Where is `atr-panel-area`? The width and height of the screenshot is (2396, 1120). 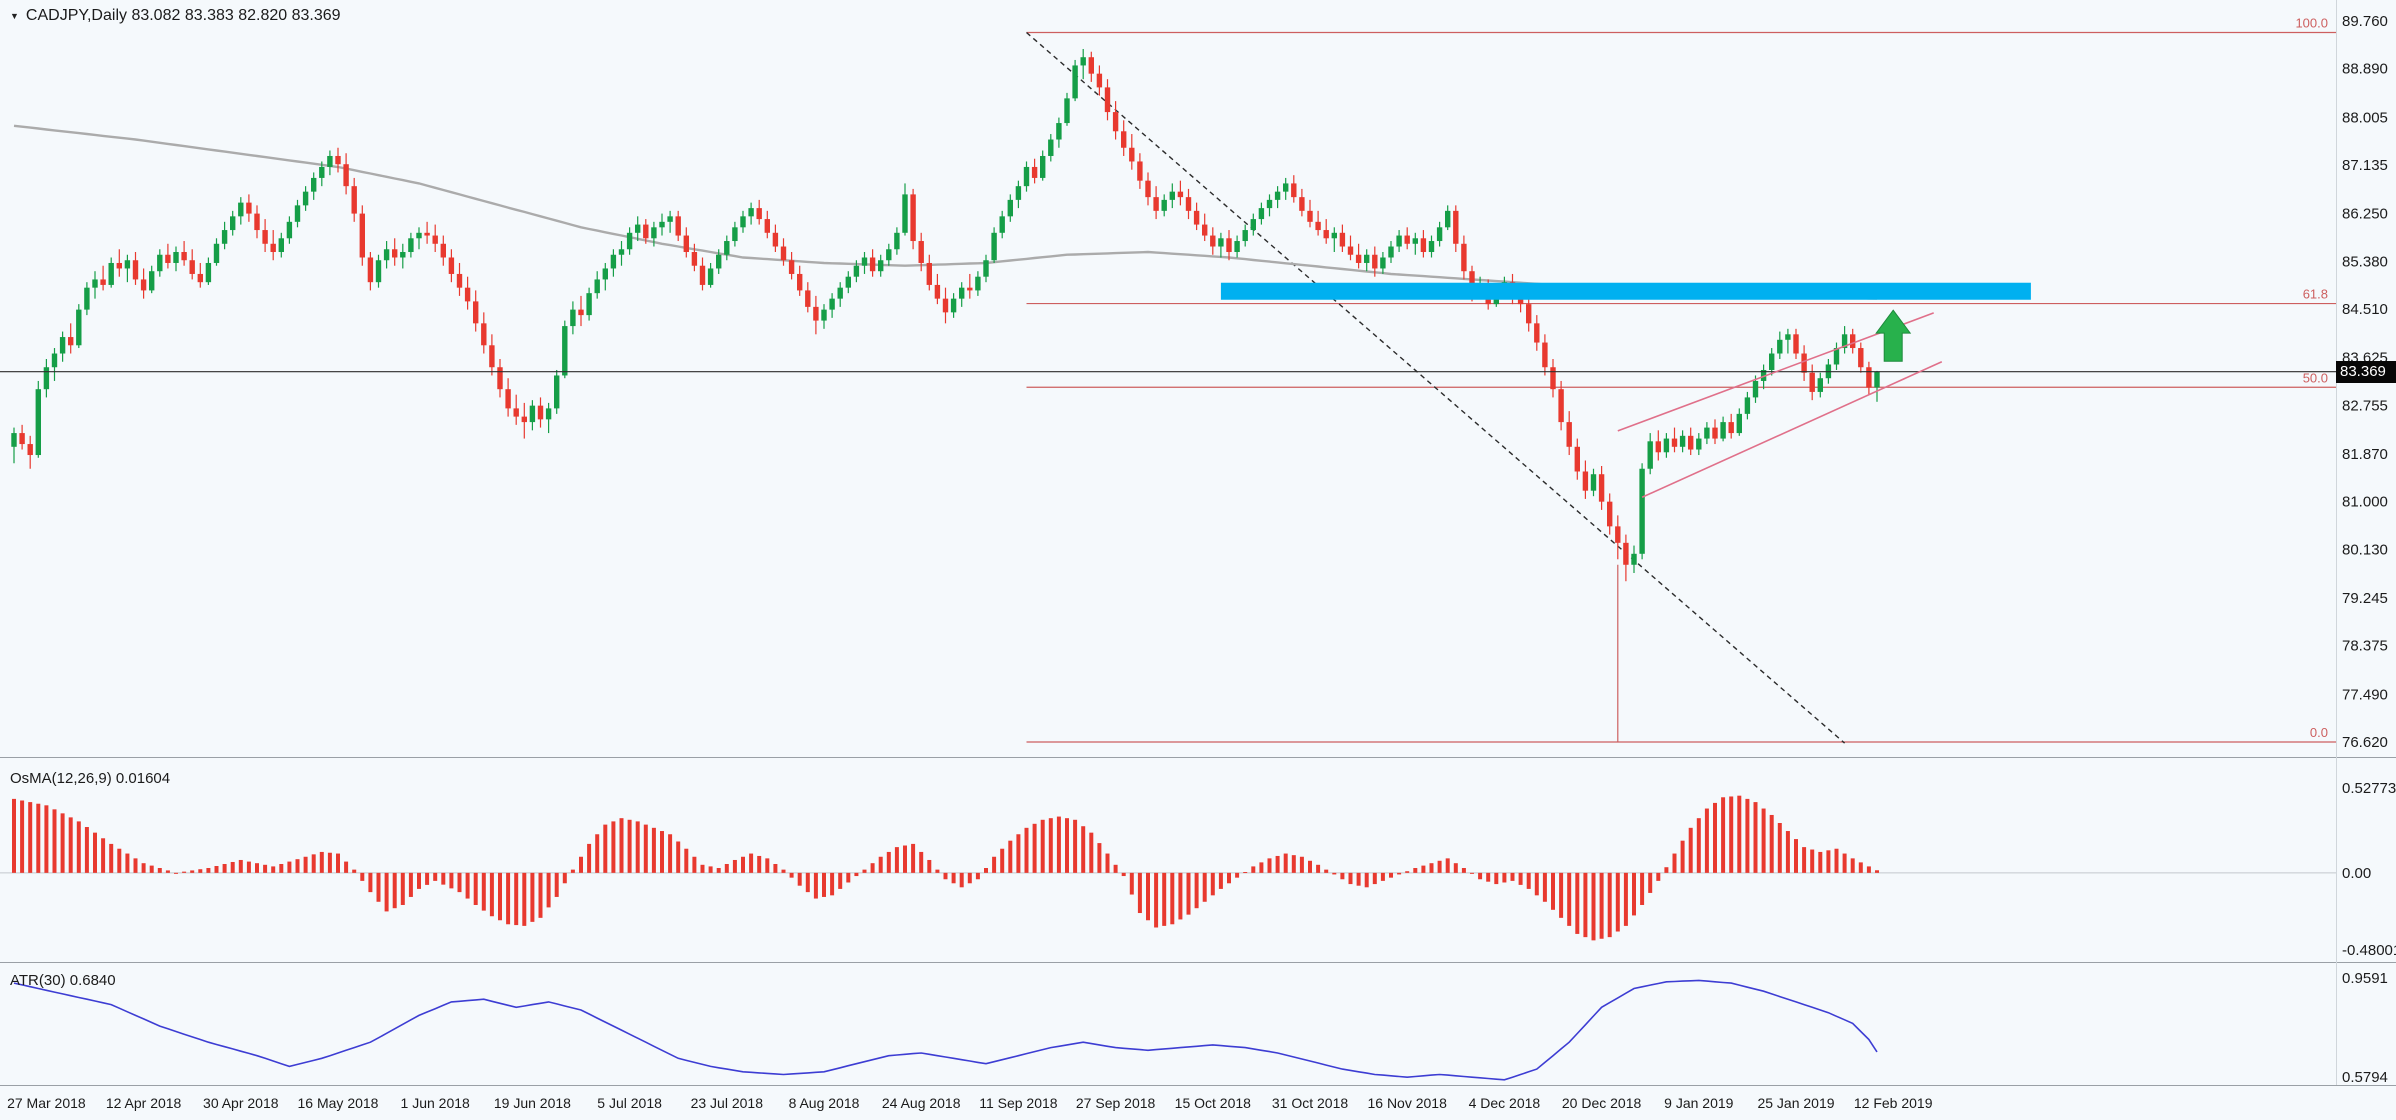 atr-panel-area is located at coordinates (1168, 1026).